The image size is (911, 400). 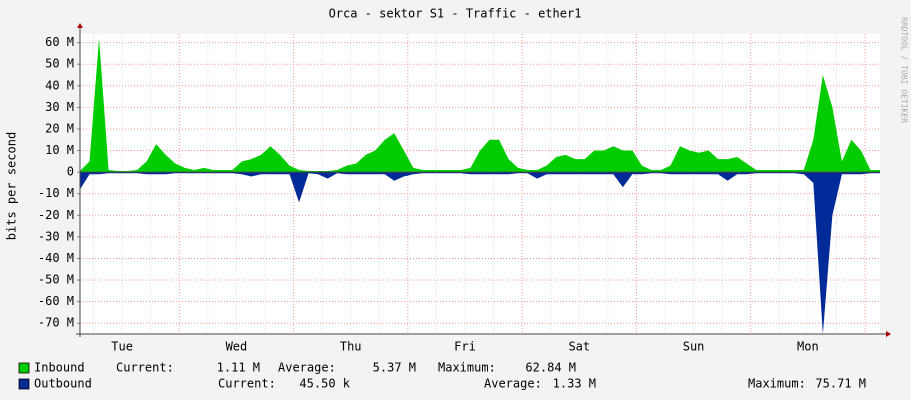 I want to click on y-tick-label: -50 M, so click(x=56, y=280).